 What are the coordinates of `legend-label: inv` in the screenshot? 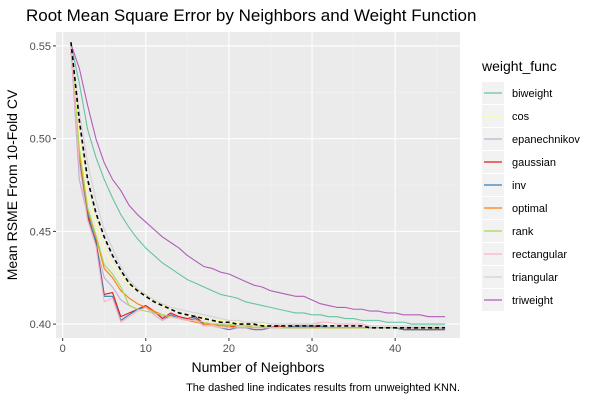 It's located at (519, 186).